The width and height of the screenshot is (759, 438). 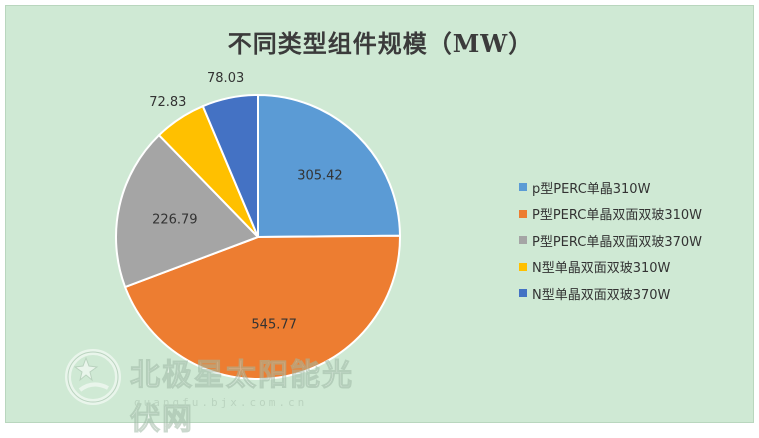 What do you see at coordinates (380, 43) in the screenshot?
I see `chart-title: 不同类型组件规模（MW）` at bounding box center [380, 43].